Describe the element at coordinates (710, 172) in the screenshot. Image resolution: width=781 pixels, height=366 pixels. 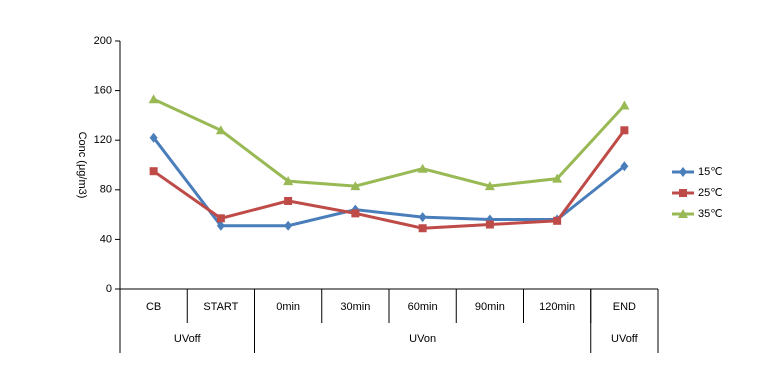
I see `legend-label: 15℃` at that location.